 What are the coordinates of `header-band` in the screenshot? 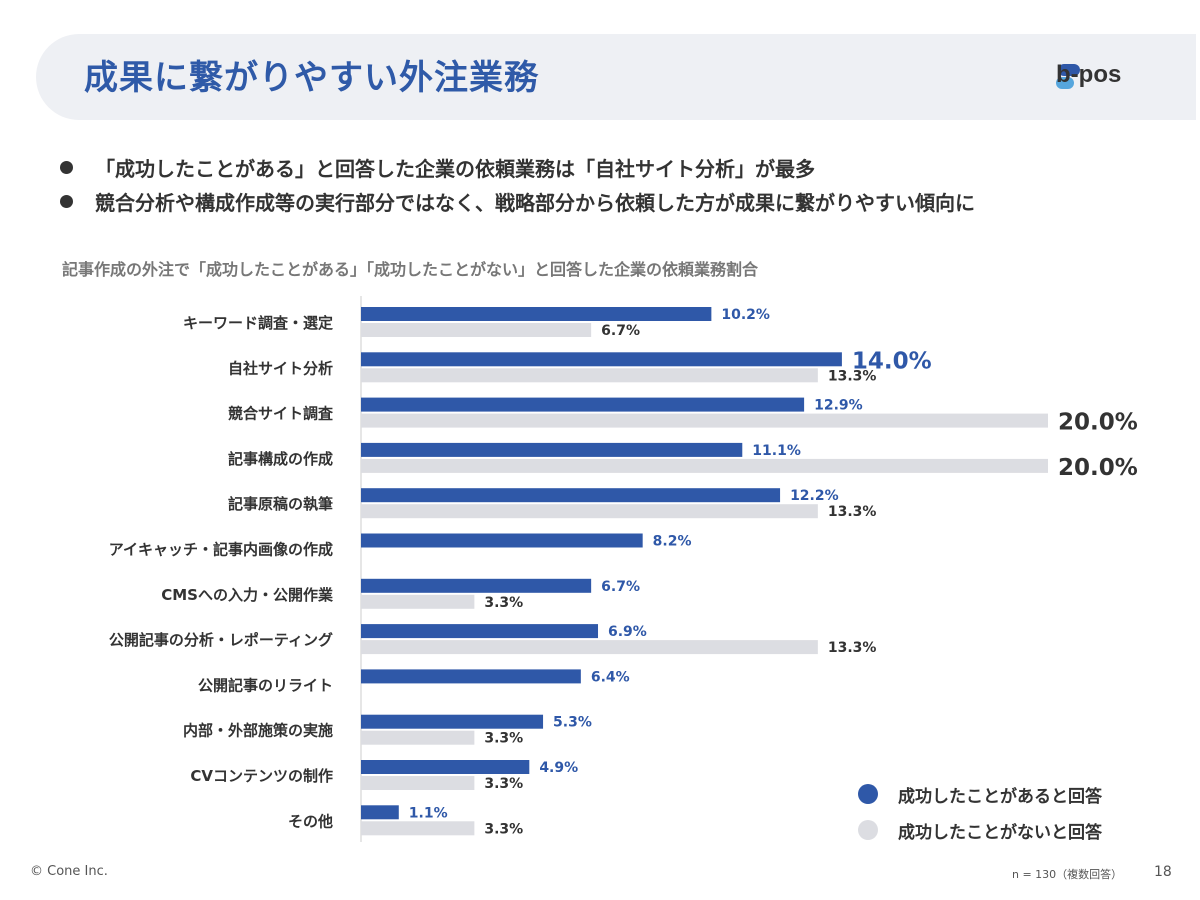 It's located at (616, 77).